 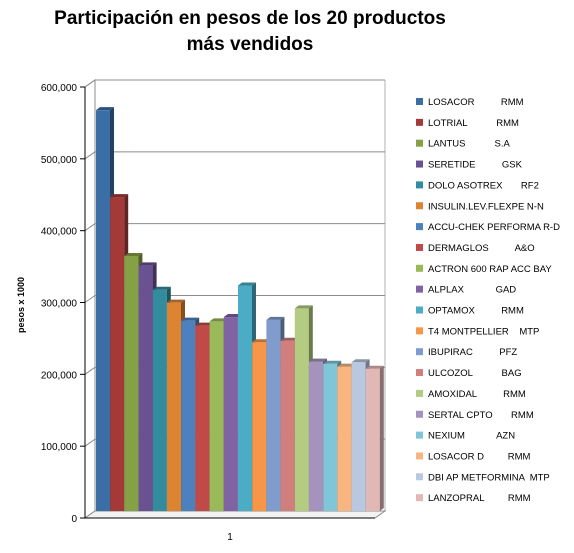 What do you see at coordinates (483, 185) in the screenshot?
I see `legend-label: DOLO ASOTREX RF2` at bounding box center [483, 185].